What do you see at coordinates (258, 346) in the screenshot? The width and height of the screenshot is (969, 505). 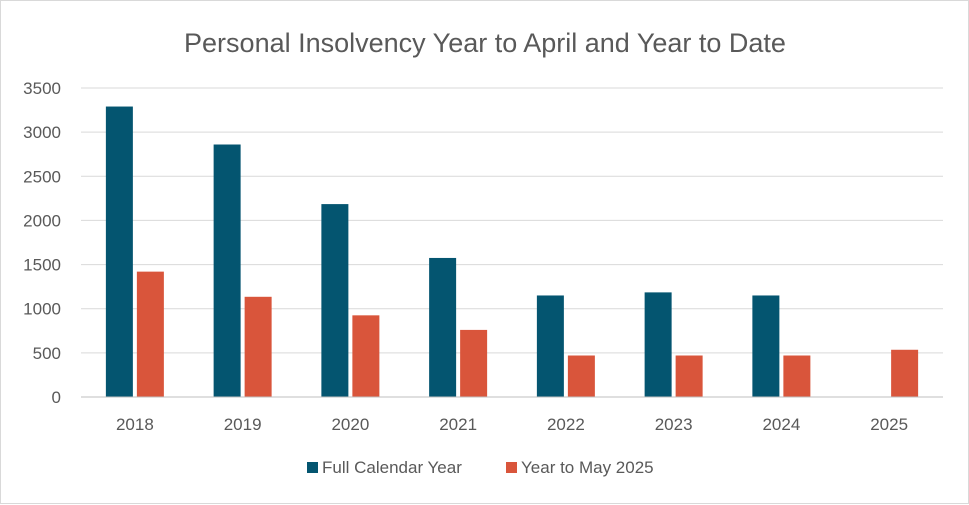 I see `bar-year-to-may-2019` at bounding box center [258, 346].